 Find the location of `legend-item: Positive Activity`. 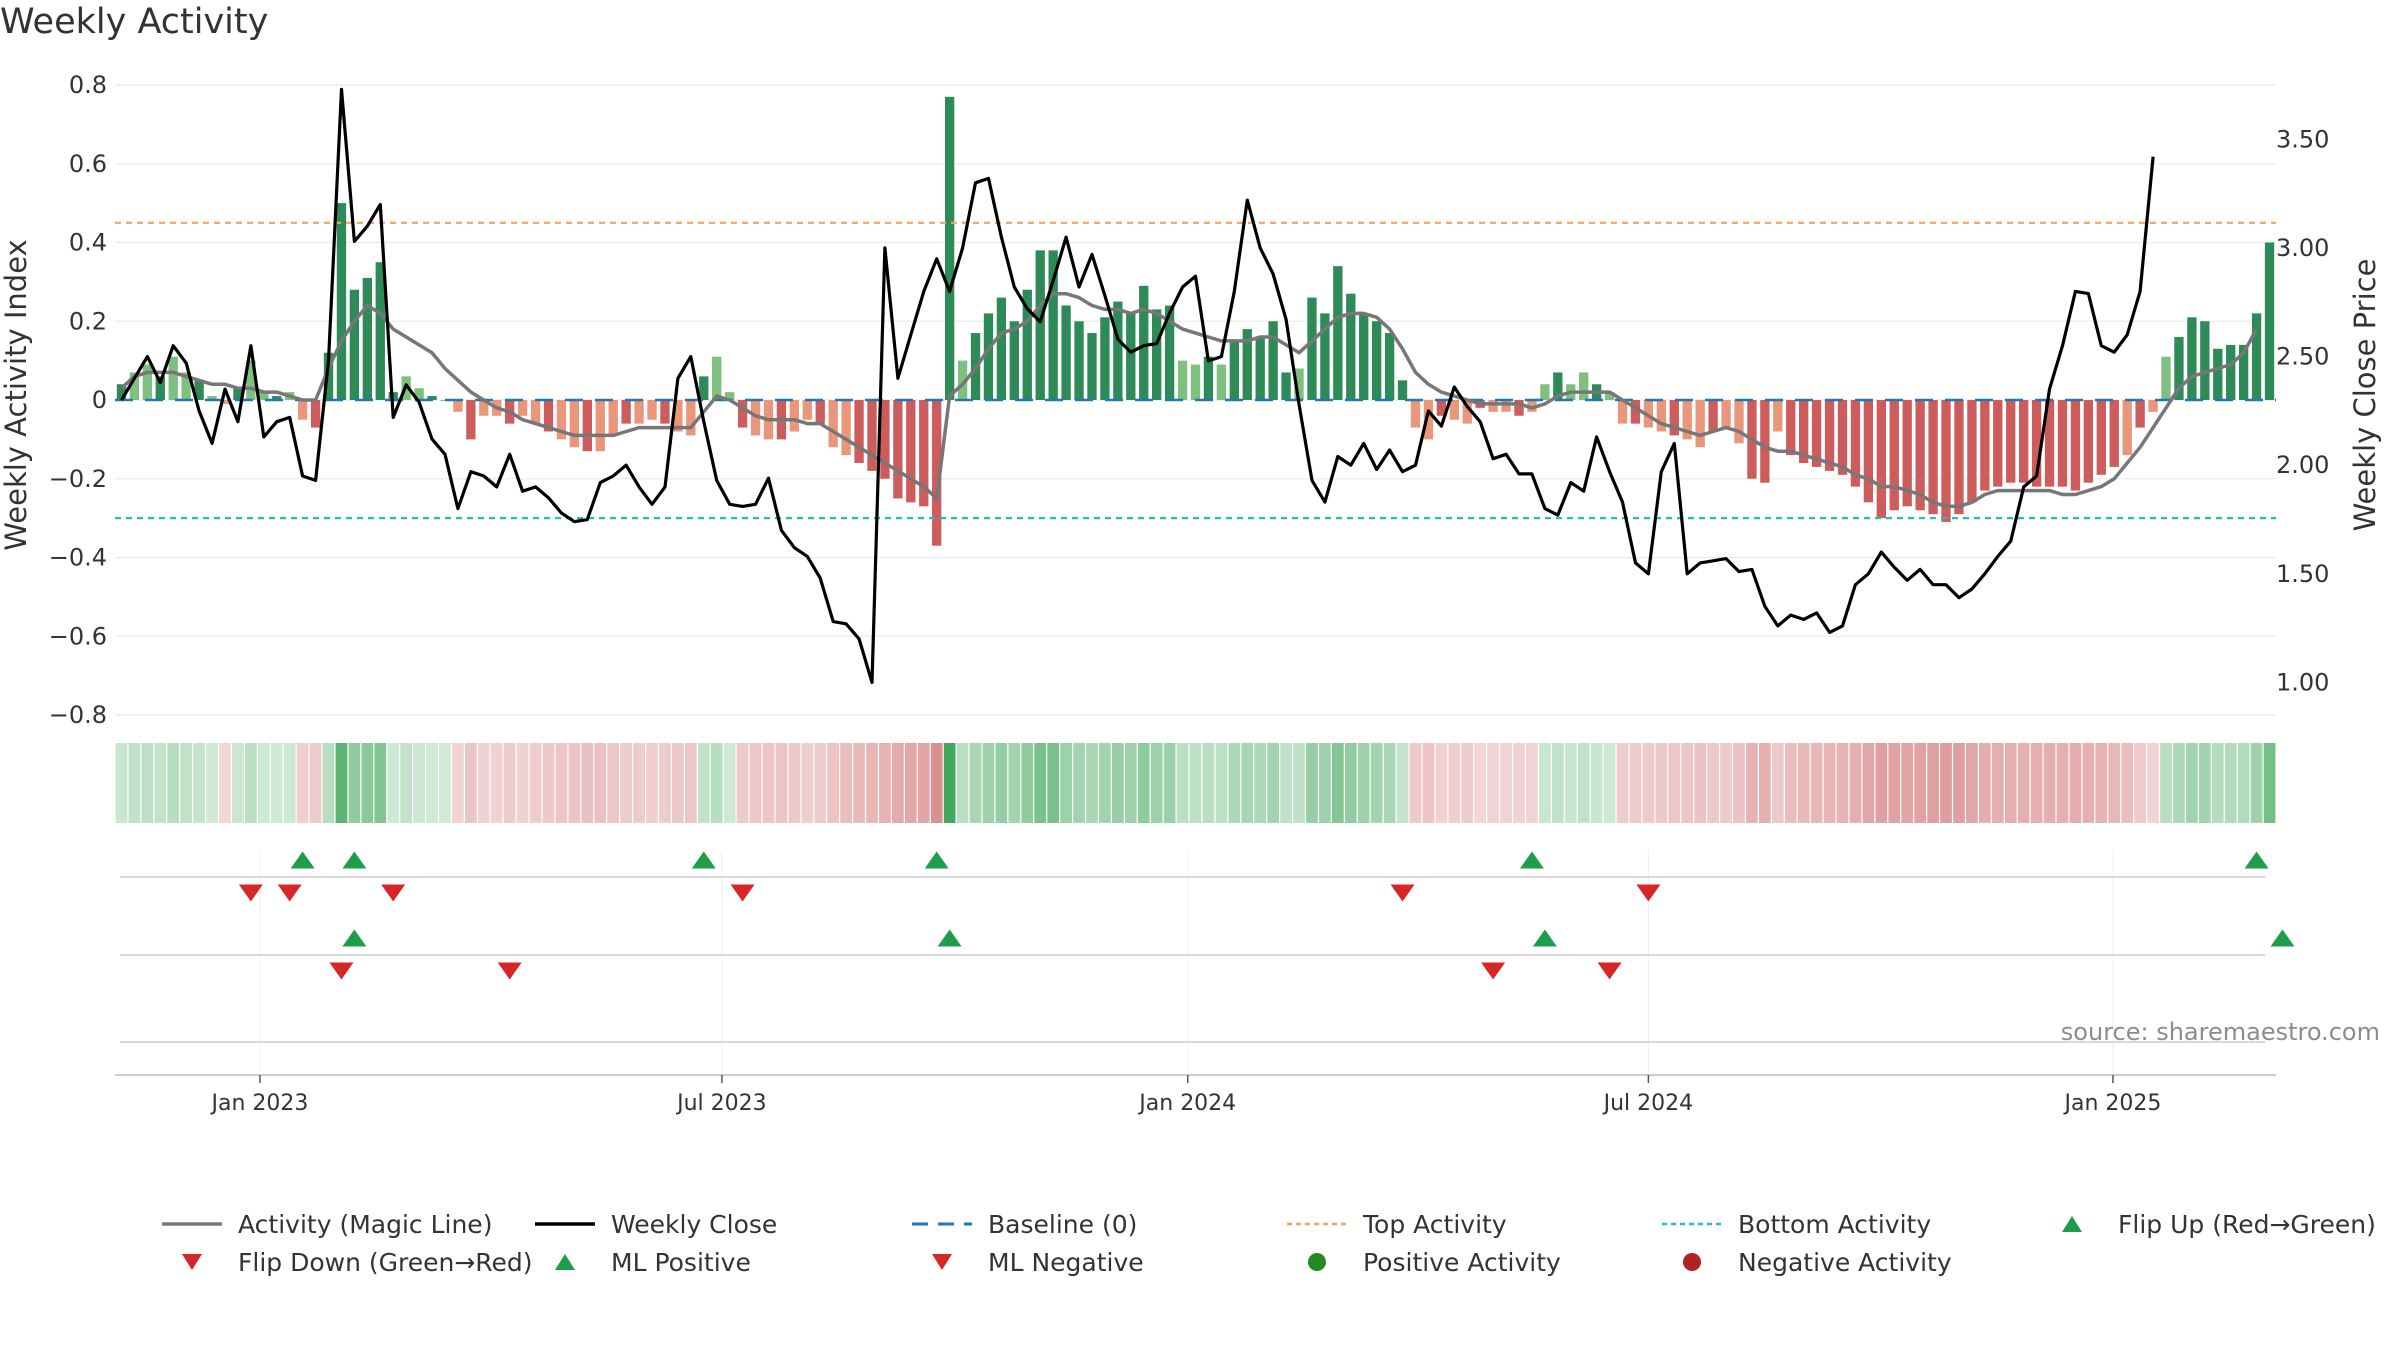

legend-item: Positive Activity is located at coordinates (1423, 1262).